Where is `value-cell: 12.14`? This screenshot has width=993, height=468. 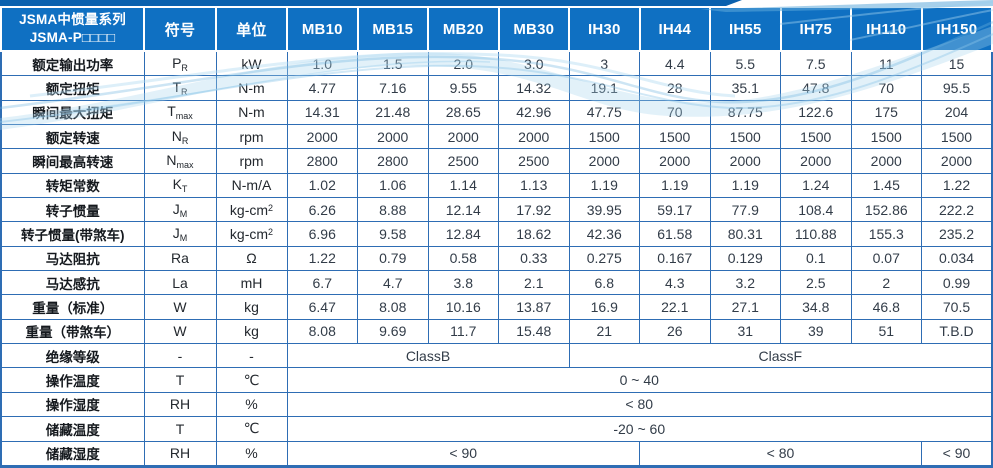
value-cell: 12.14 is located at coordinates (463, 210).